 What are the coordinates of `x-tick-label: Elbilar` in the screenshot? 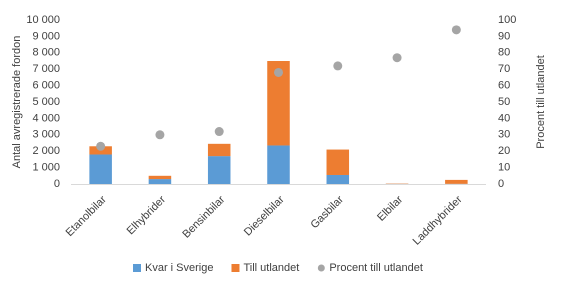 It's located at (390, 208).